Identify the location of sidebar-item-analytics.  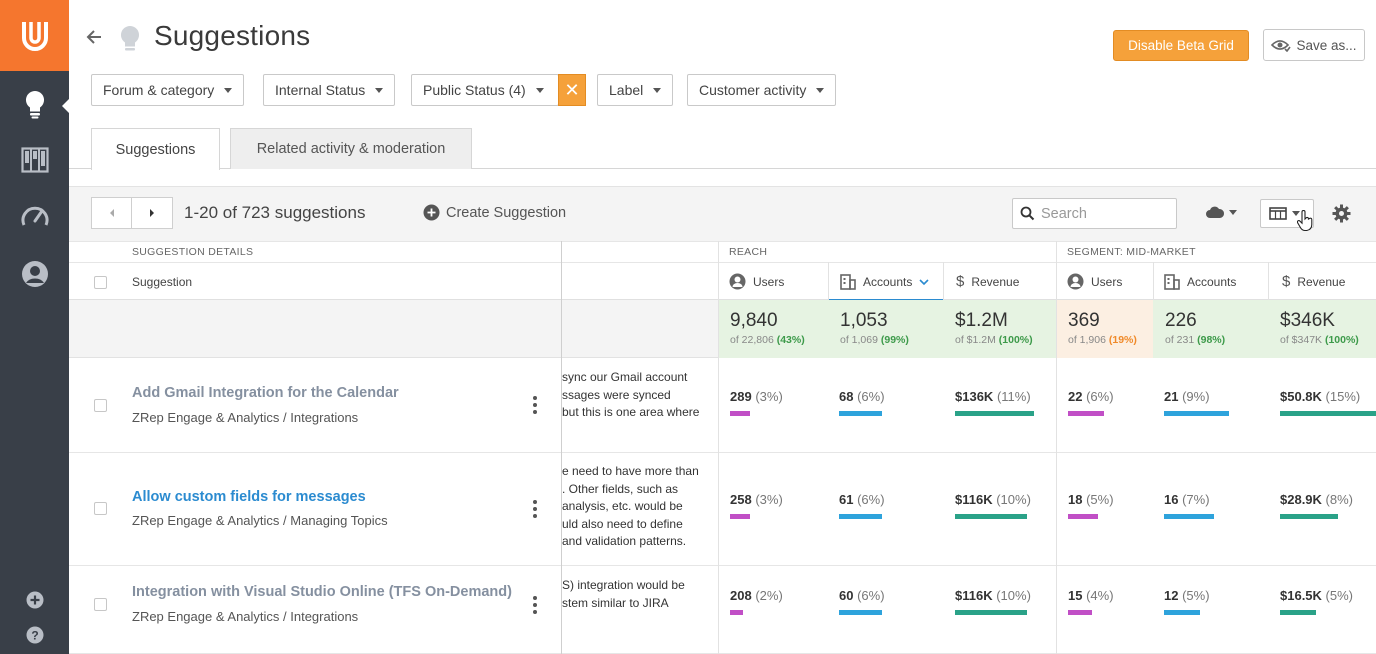
(34, 216).